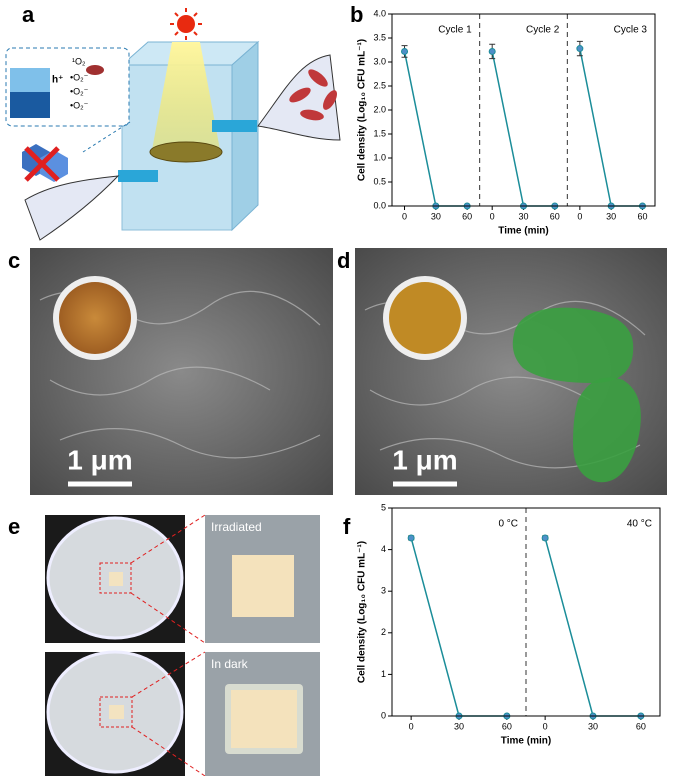  What do you see at coordinates (379, 157) in the screenshot?
I see `y-tick-label: 1.0` at bounding box center [379, 157].